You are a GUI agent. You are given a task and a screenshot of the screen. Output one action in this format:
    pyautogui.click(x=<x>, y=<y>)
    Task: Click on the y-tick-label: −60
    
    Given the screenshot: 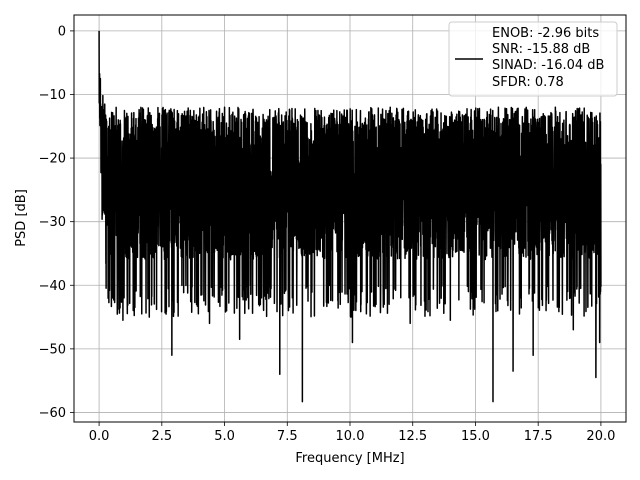 What is the action you would take?
    pyautogui.click(x=52, y=413)
    